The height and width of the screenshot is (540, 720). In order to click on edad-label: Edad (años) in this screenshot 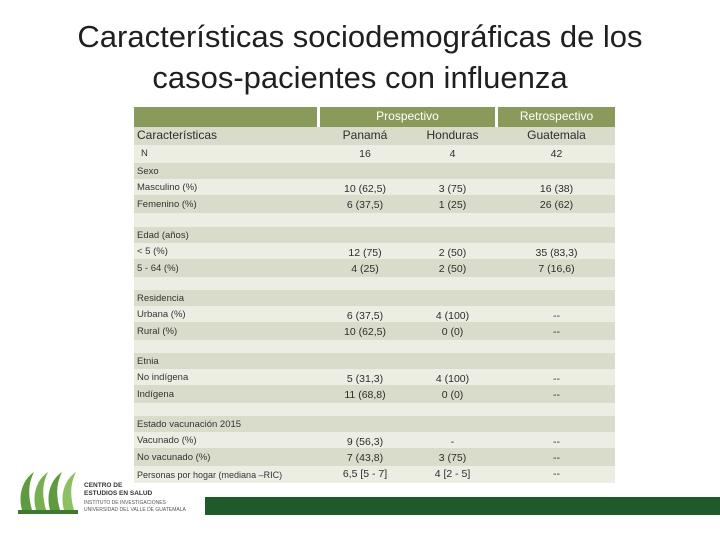, I will do `click(163, 235)`.